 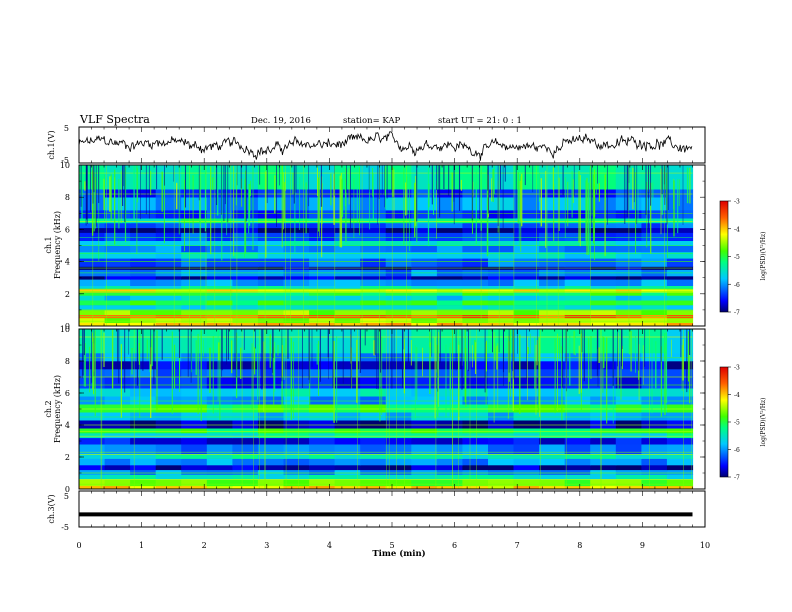 I want to click on time-axis-tick-label: 0, so click(x=78, y=545).